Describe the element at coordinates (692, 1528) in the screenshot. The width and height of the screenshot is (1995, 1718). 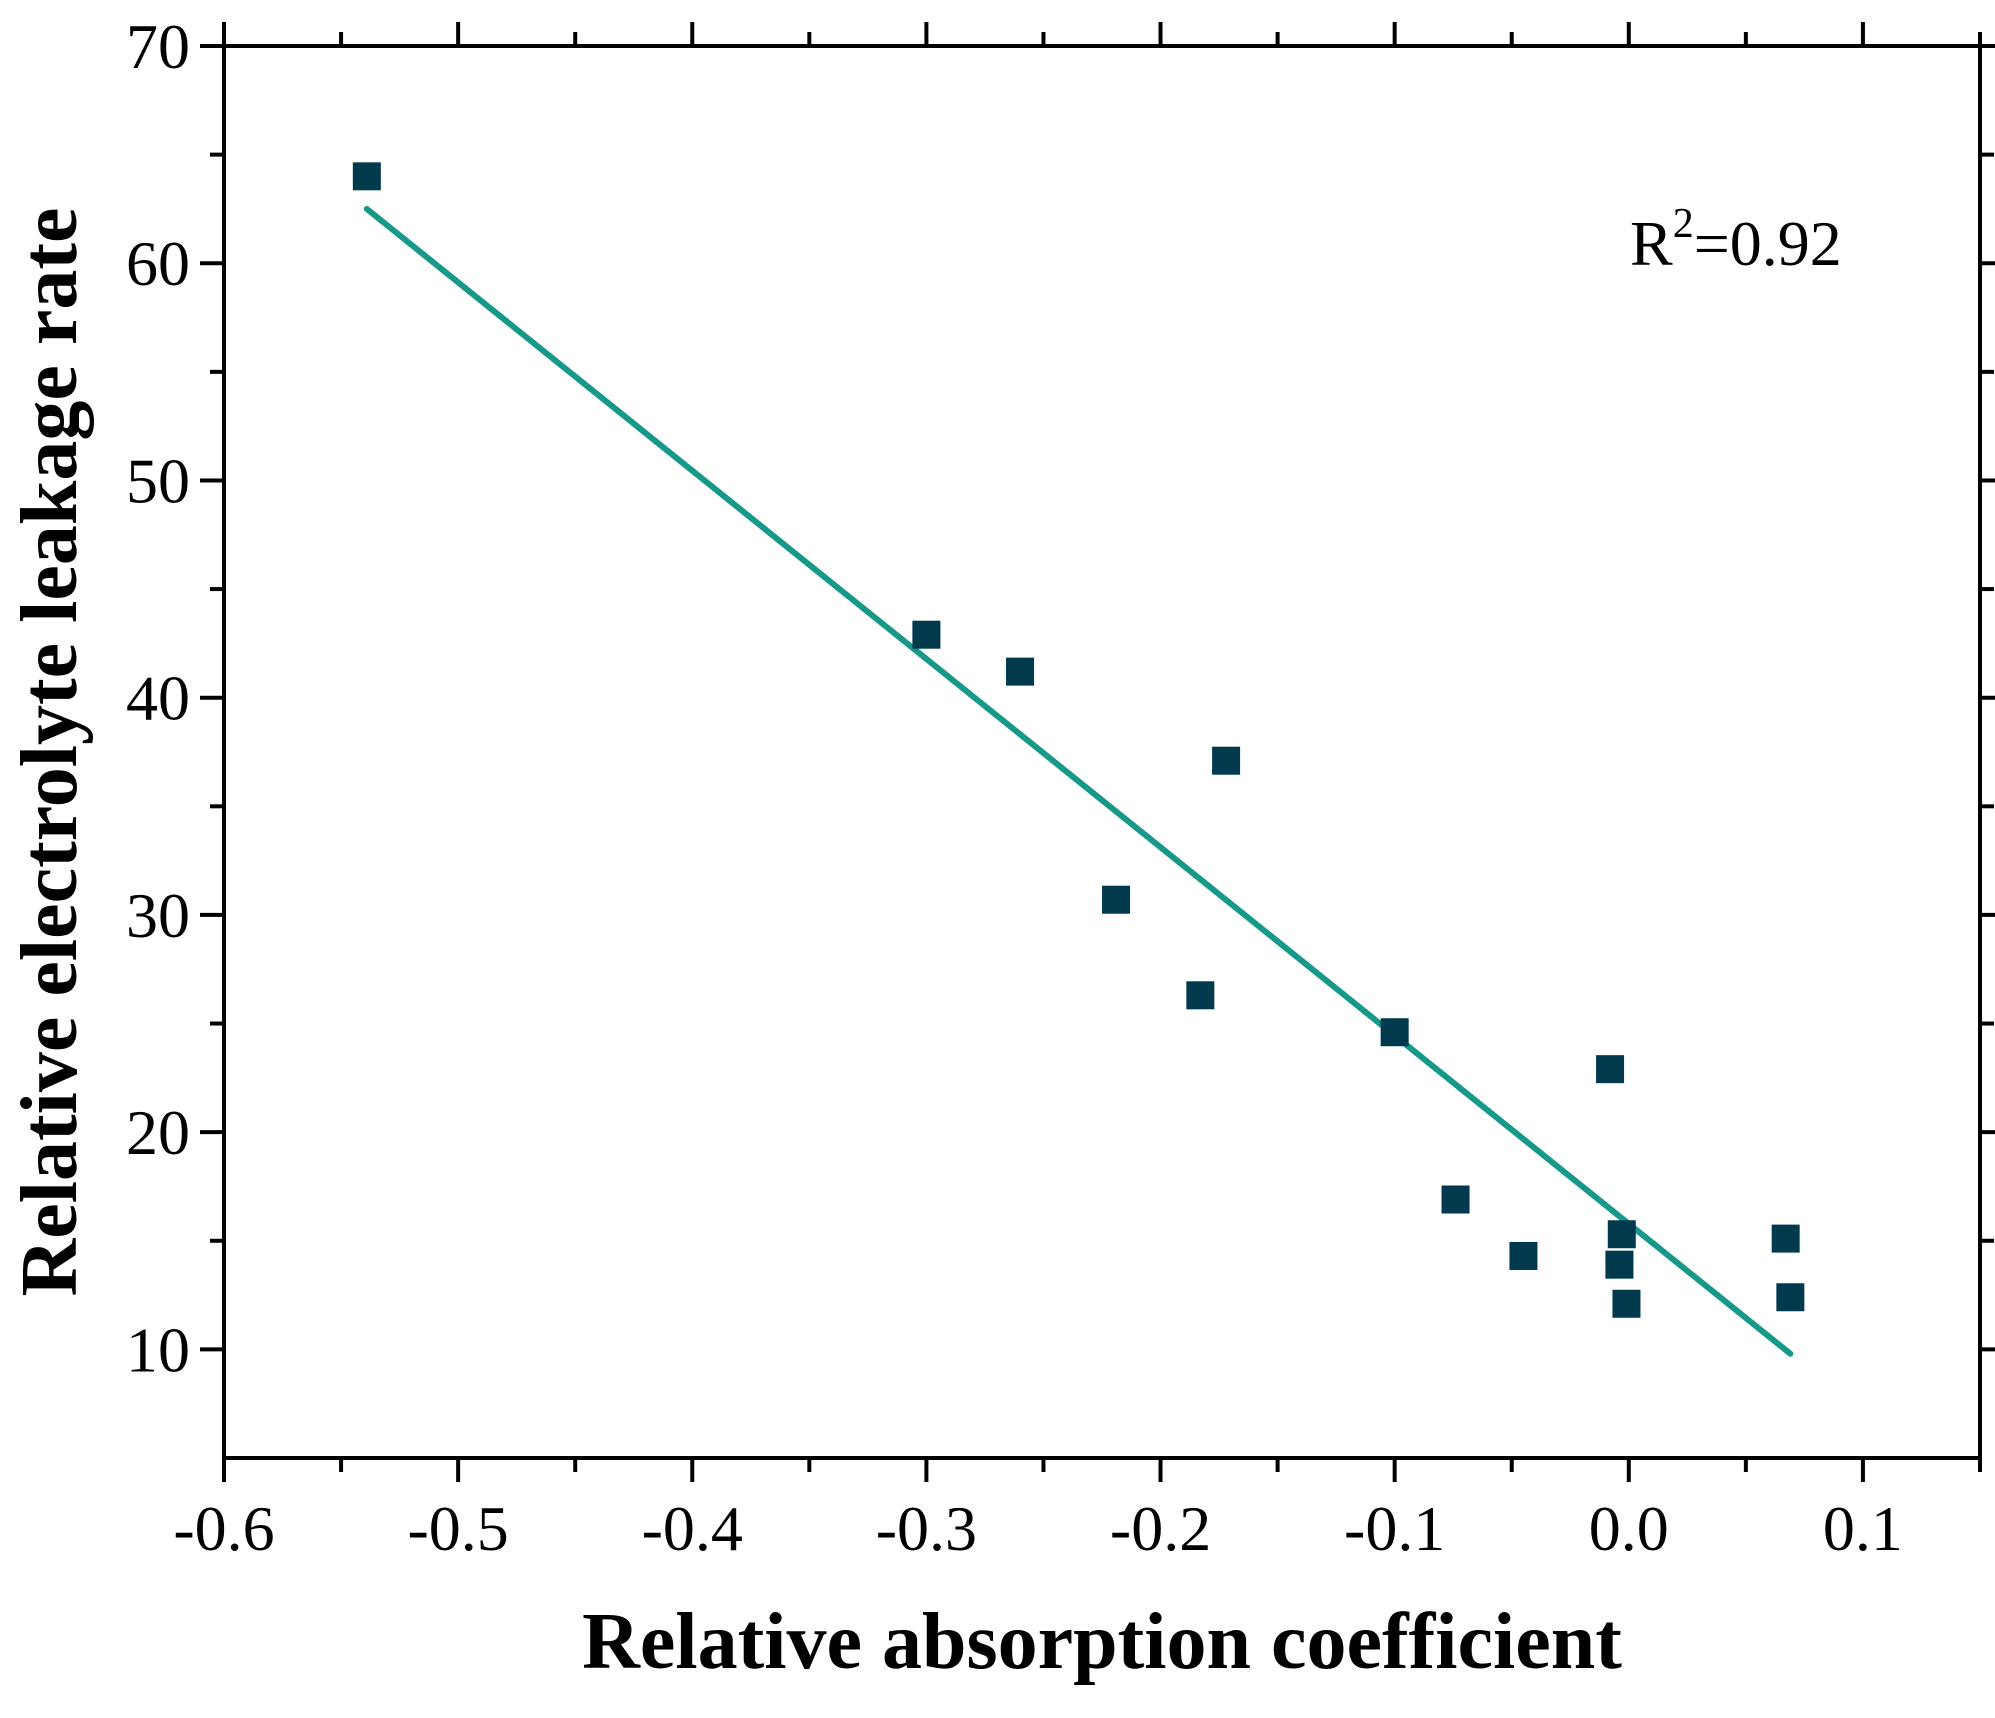
I see `x-tick-label: -0.4` at that location.